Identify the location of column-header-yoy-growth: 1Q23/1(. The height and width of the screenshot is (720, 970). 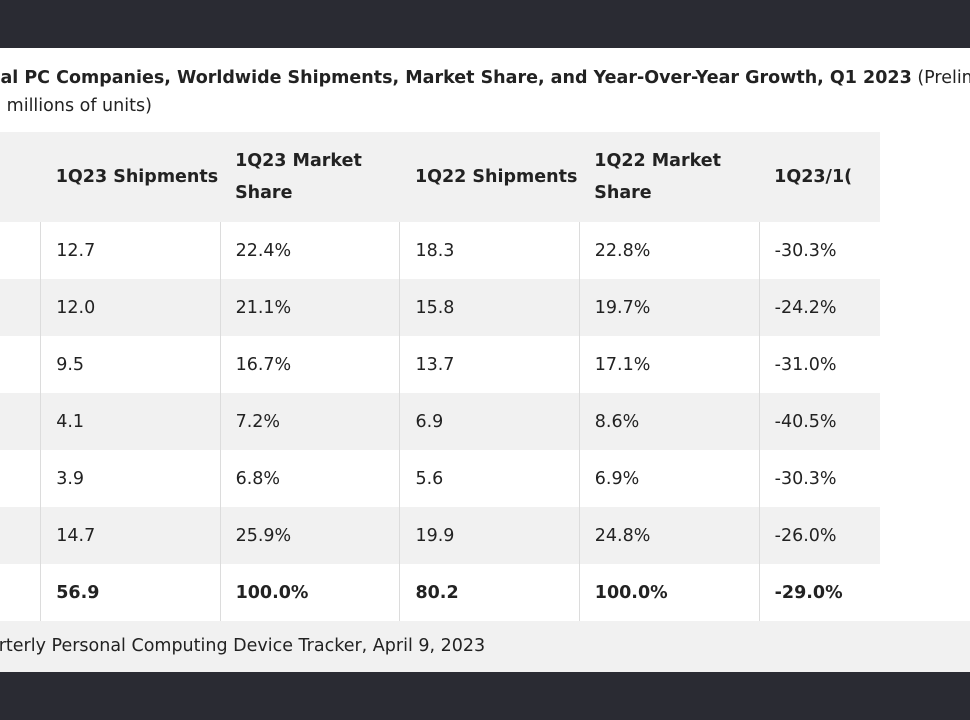
(819, 177).